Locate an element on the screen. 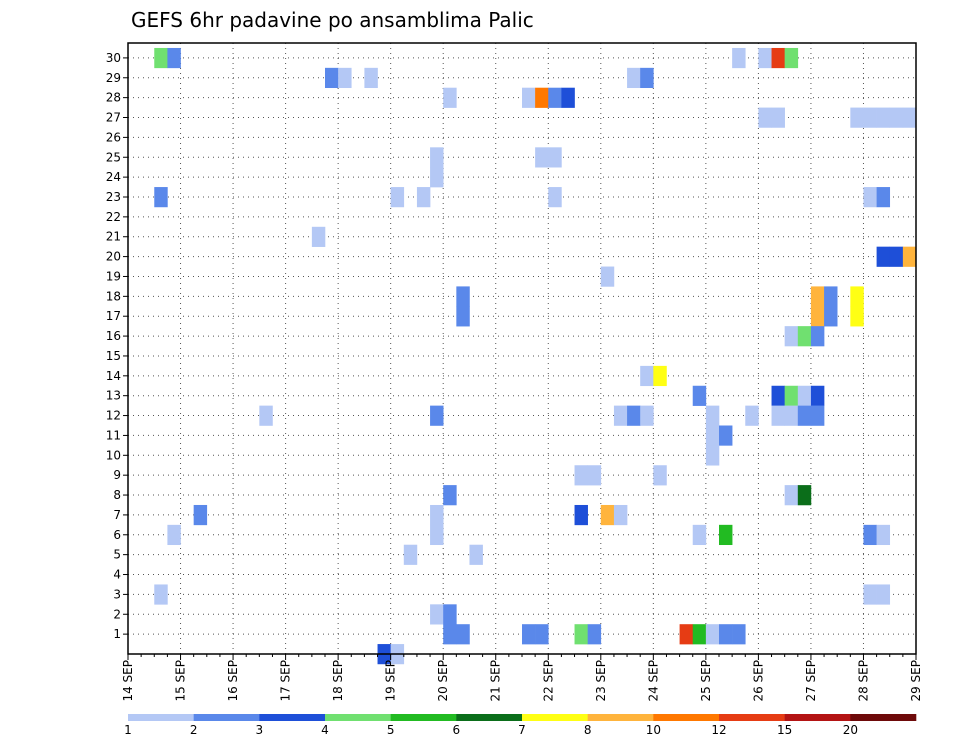  x-tick-label: 14 SEP is located at coordinates (128, 681).